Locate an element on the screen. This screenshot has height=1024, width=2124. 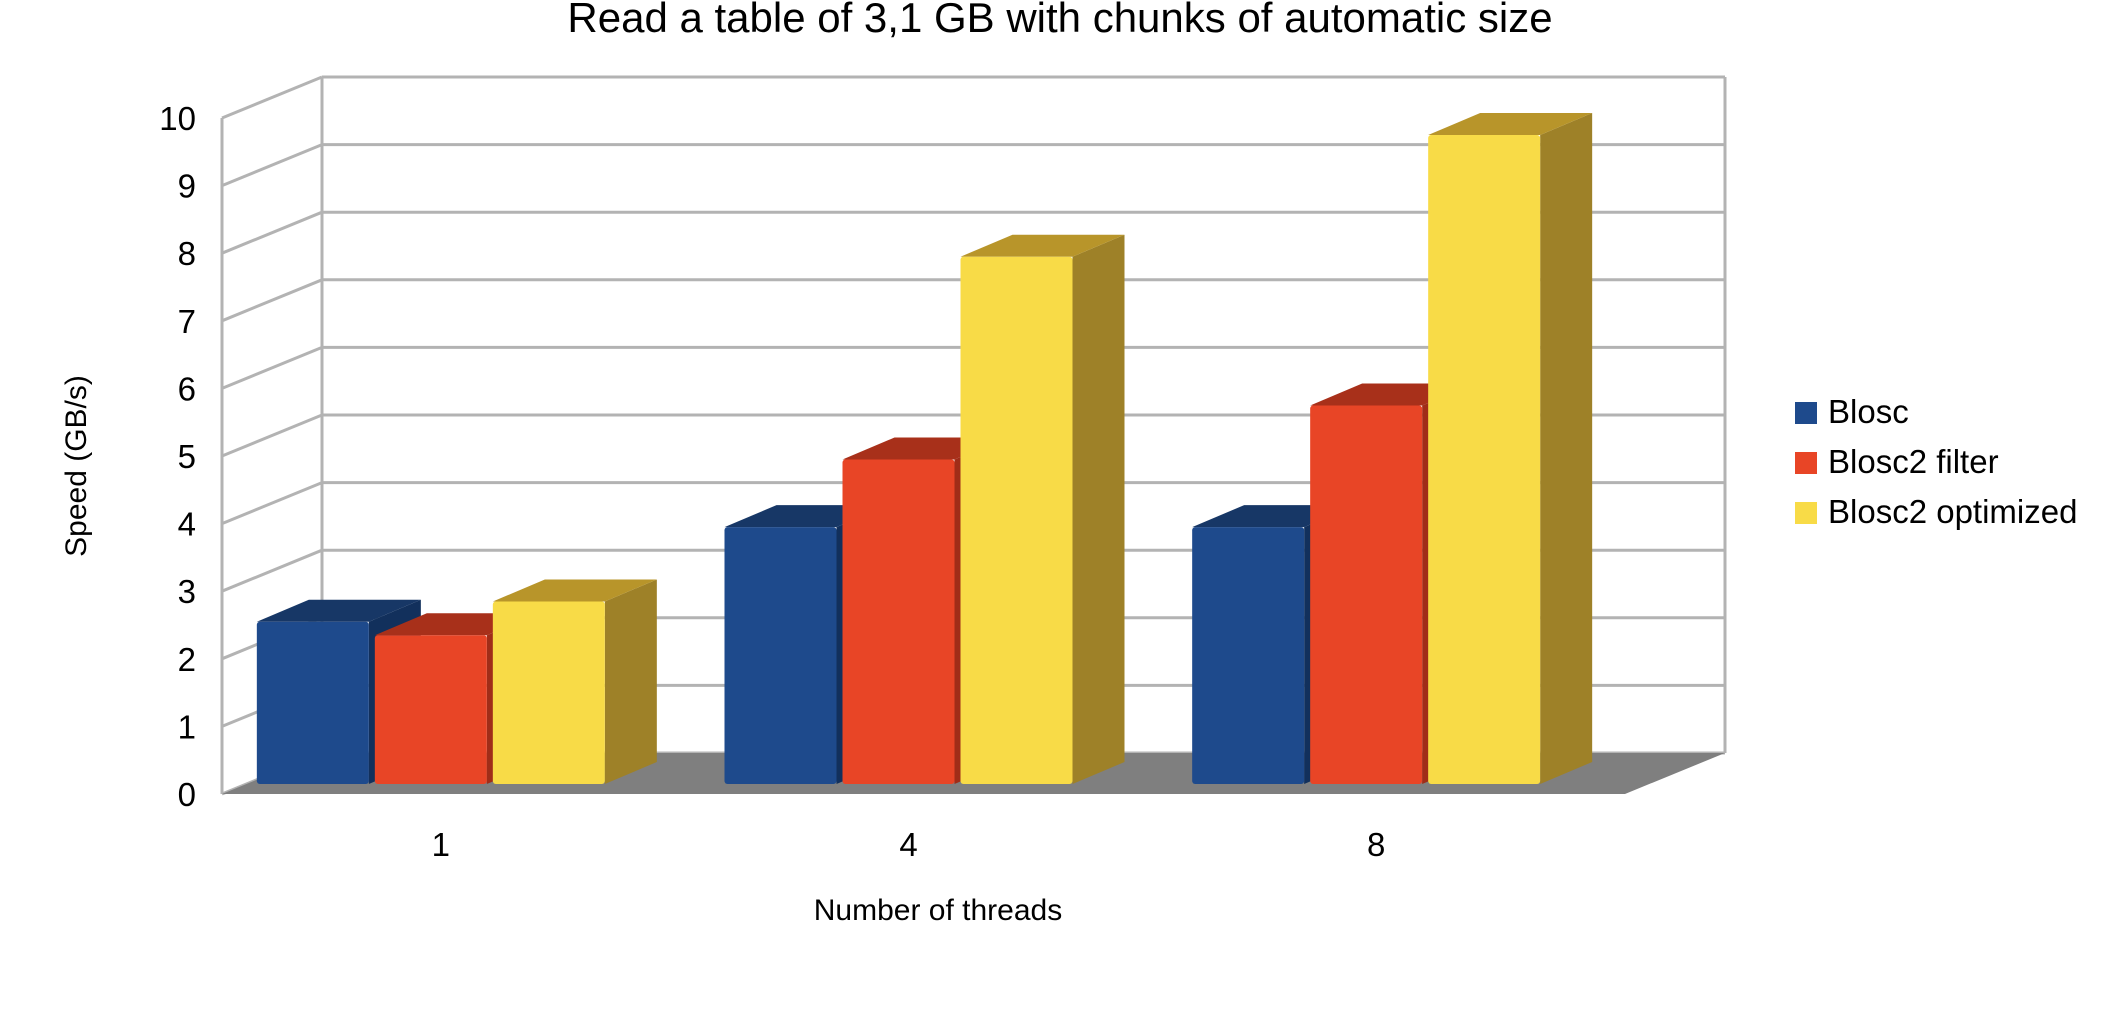
x-tick-label: 1 is located at coordinates (441, 844).